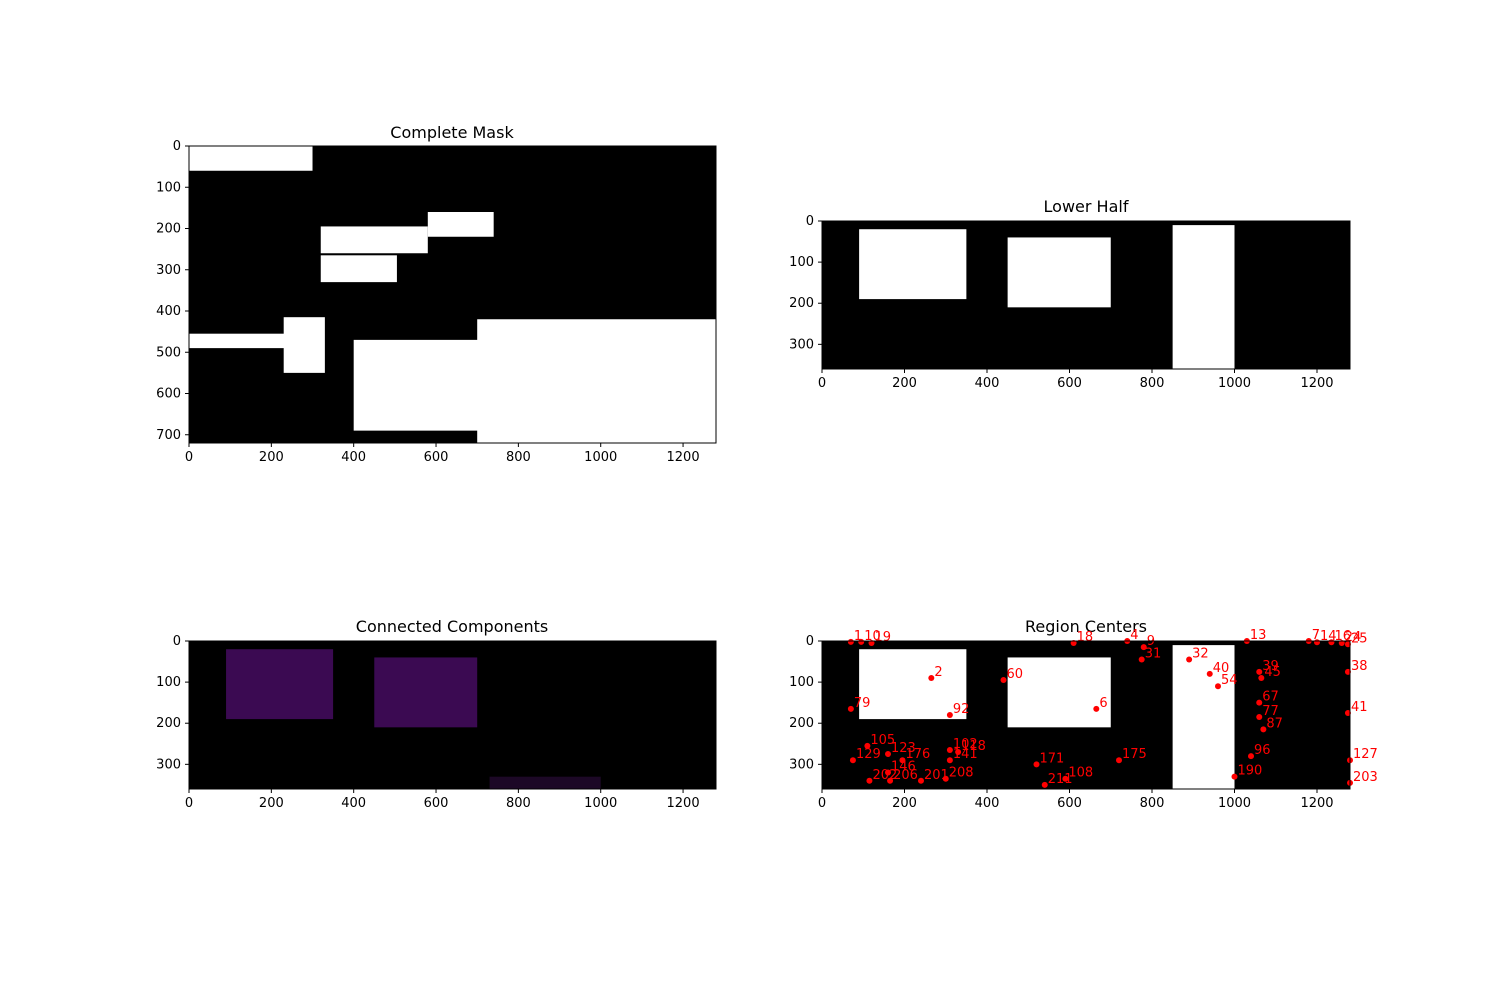 The width and height of the screenshot is (1500, 1000). Describe the element at coordinates (1134, 635) in the screenshot. I see `region-center-label: 4` at that location.